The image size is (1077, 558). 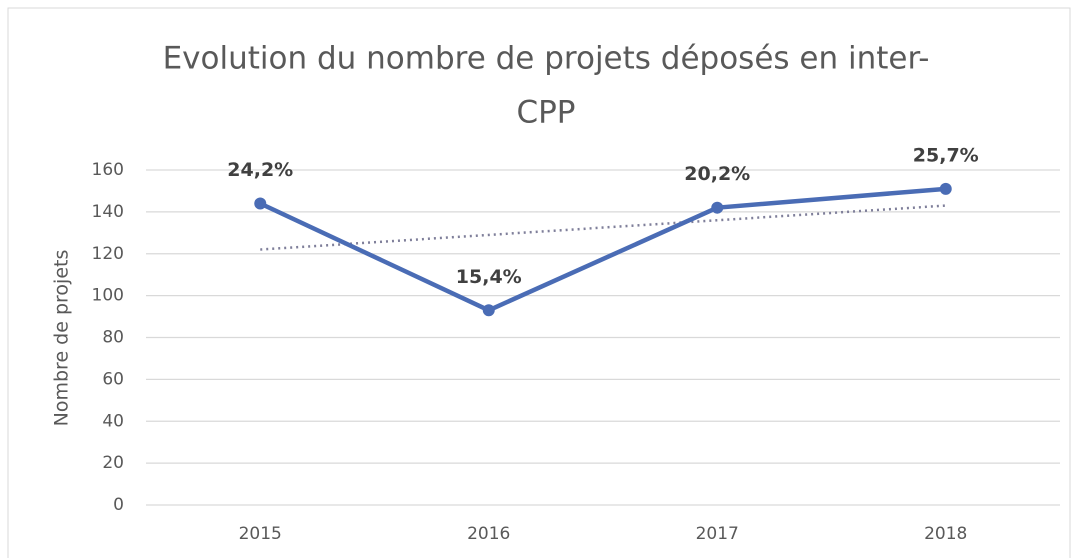 I want to click on y-tick-label: 40, so click(x=113, y=421).